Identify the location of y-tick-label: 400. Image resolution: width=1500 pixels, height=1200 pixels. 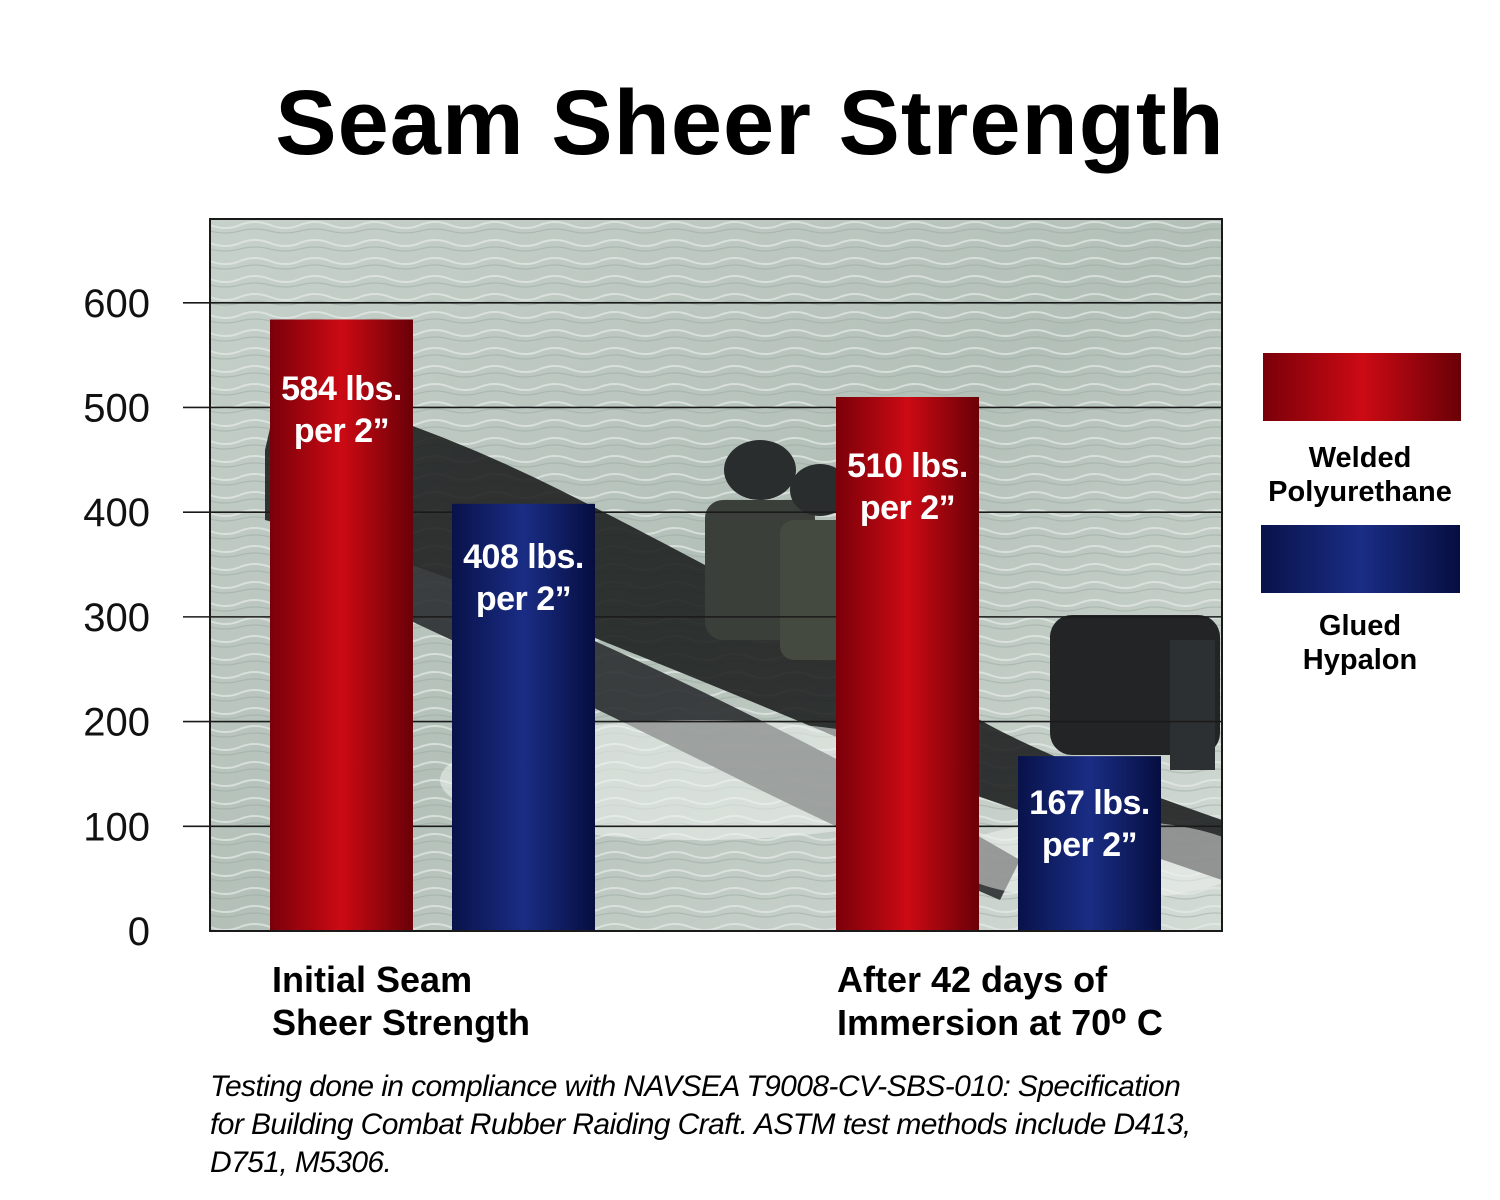
(116, 513).